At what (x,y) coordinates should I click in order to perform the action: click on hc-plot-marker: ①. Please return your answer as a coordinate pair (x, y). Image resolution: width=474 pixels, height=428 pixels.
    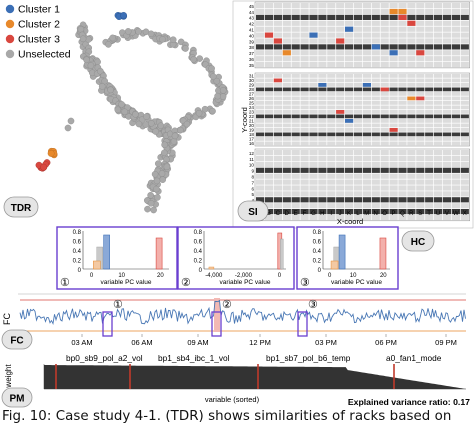
    Looking at the image, I should click on (65, 283).